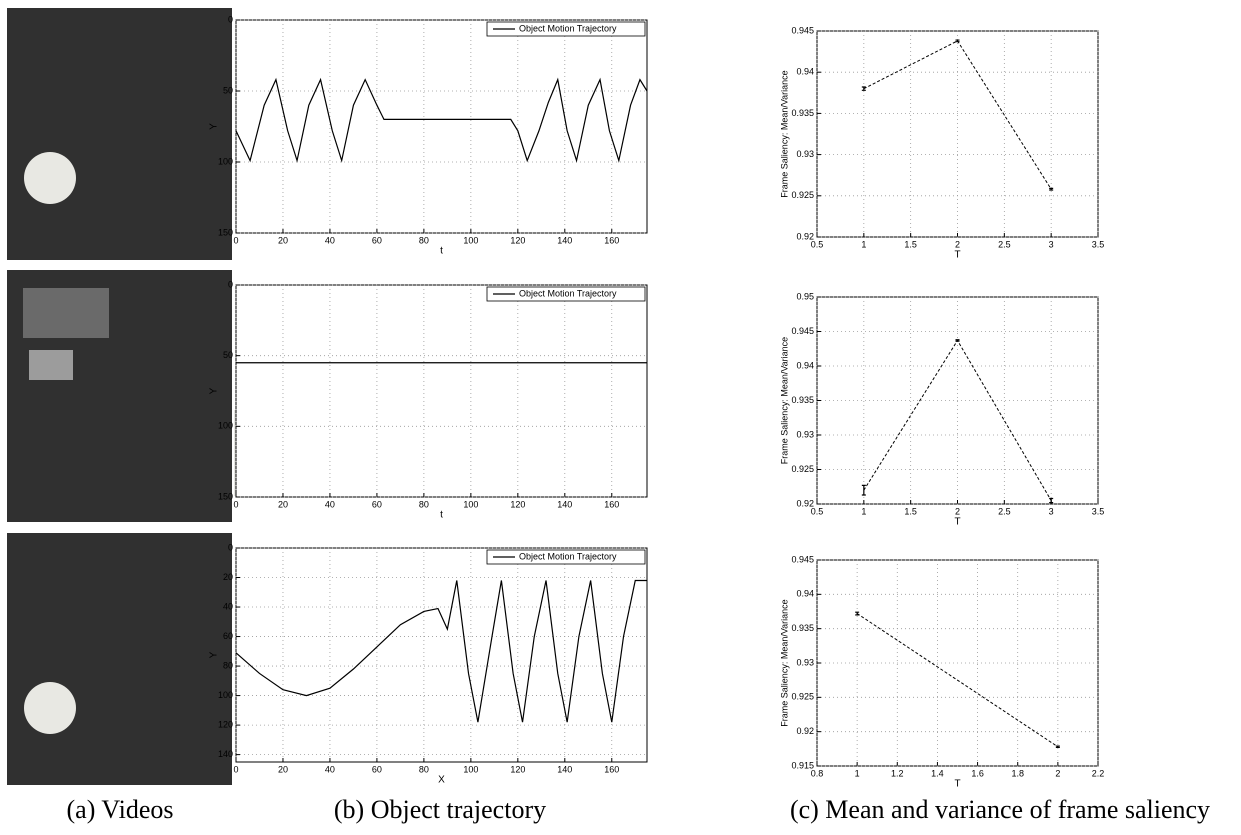 The image size is (1241, 835). What do you see at coordinates (228, 606) in the screenshot?
I see `y-tick-label: 40` at bounding box center [228, 606].